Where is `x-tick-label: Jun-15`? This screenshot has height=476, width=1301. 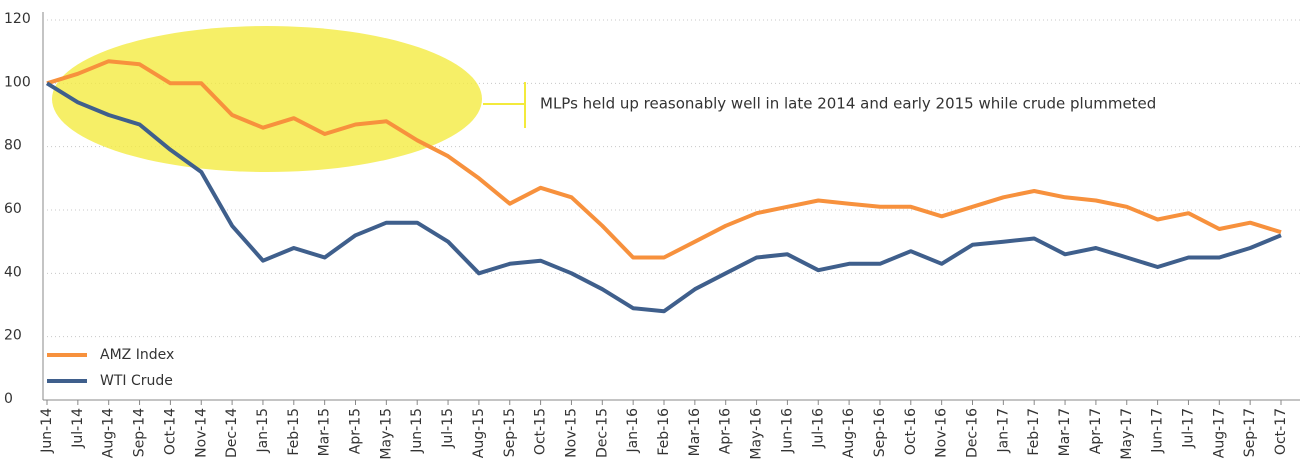 x-tick-label: Jun-15 is located at coordinates (417, 431).